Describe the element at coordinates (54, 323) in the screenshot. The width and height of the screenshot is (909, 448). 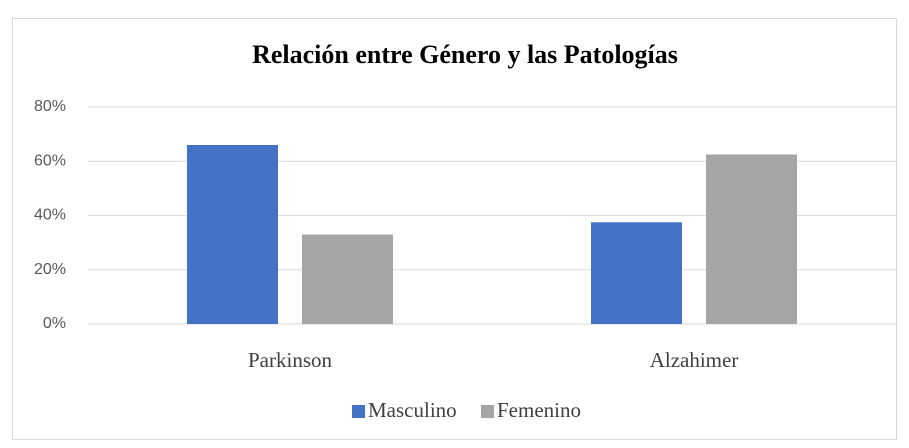
I see `y-tick-label: 0%` at that location.